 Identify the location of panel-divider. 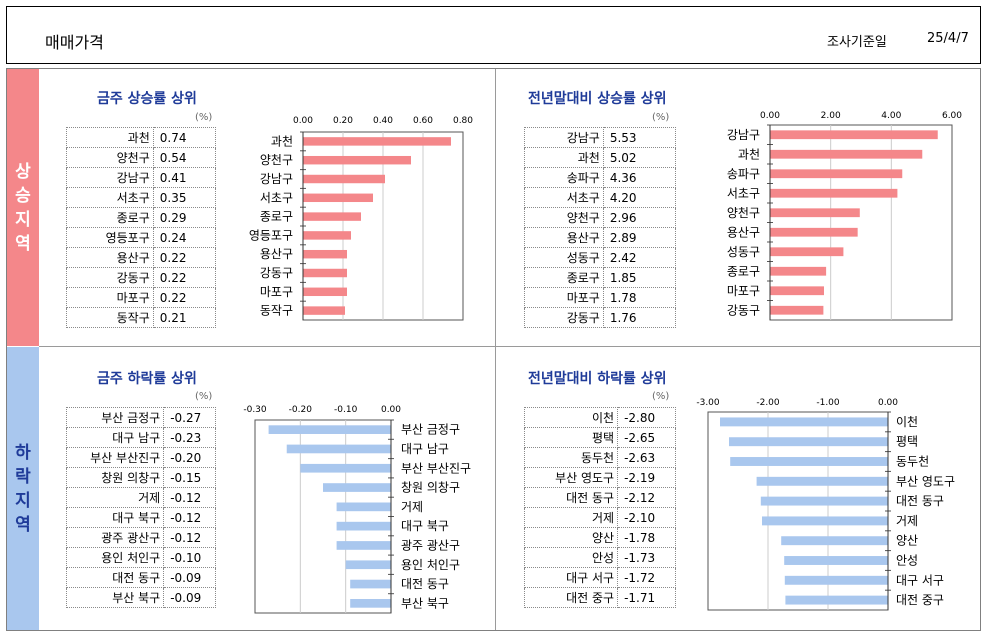
(495, 207).